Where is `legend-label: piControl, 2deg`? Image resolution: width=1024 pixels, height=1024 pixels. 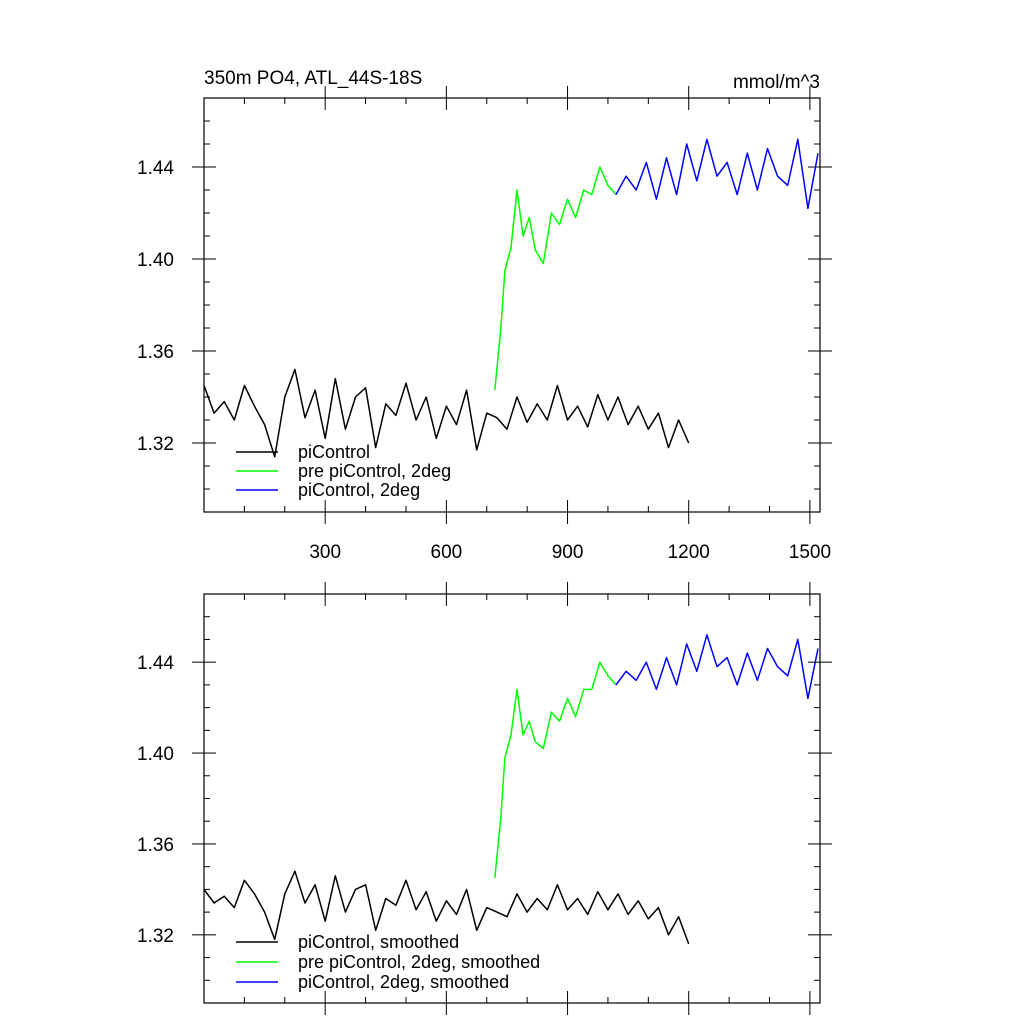 legend-label: piControl, 2deg is located at coordinates (359, 490).